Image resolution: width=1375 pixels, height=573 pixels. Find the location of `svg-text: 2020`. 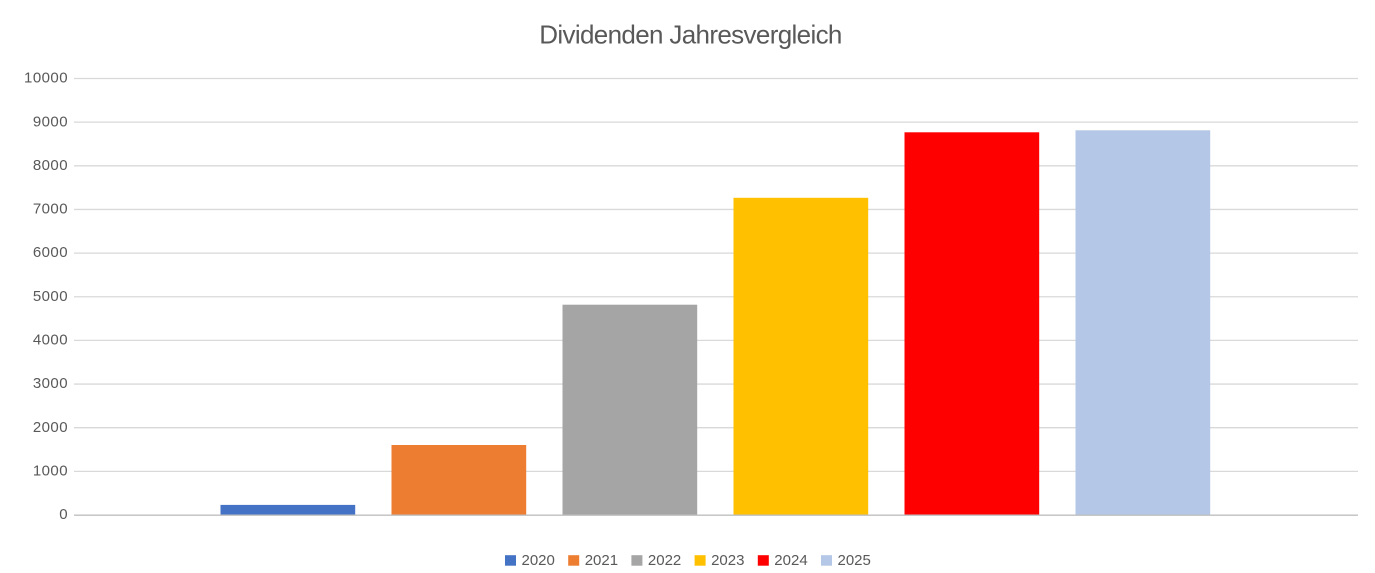

svg-text: 2020 is located at coordinates (538, 560).